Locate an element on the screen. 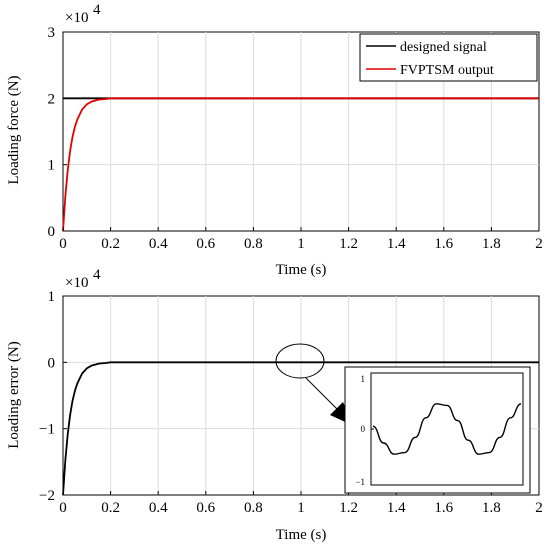 The height and width of the screenshot is (549, 550). inset-series-group is located at coordinates (447, 429).